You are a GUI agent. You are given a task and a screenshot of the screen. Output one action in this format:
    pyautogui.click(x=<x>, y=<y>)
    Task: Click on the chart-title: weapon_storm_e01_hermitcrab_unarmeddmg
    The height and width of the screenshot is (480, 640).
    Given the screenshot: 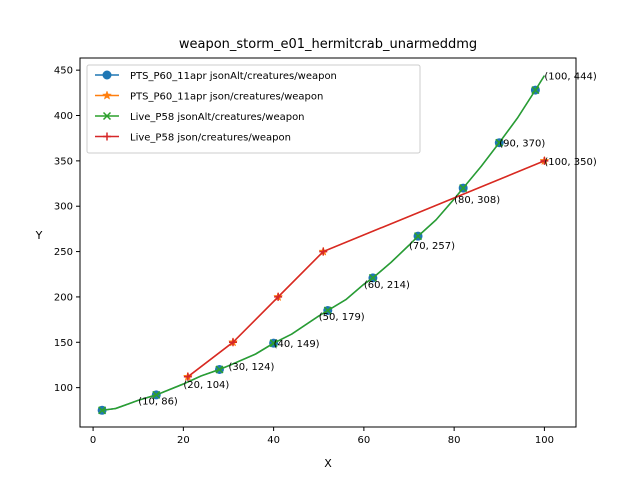 What is the action you would take?
    pyautogui.click(x=328, y=44)
    